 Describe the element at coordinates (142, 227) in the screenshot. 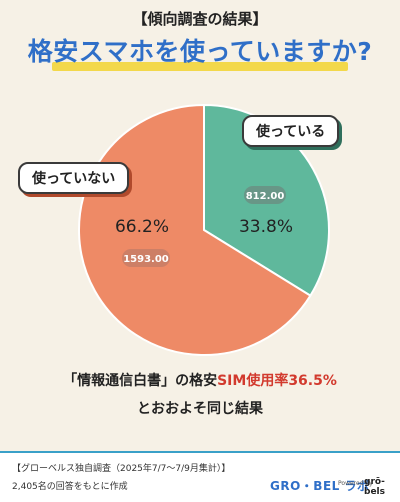

I see `percent-label-not-using: 66.2%` at that location.